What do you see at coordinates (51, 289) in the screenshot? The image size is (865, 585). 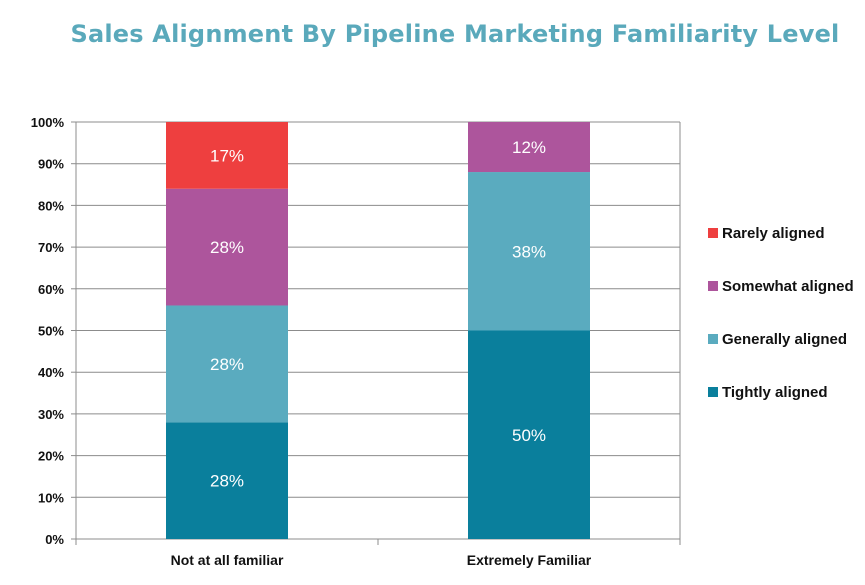 I see `y-tick-label: 60%` at bounding box center [51, 289].